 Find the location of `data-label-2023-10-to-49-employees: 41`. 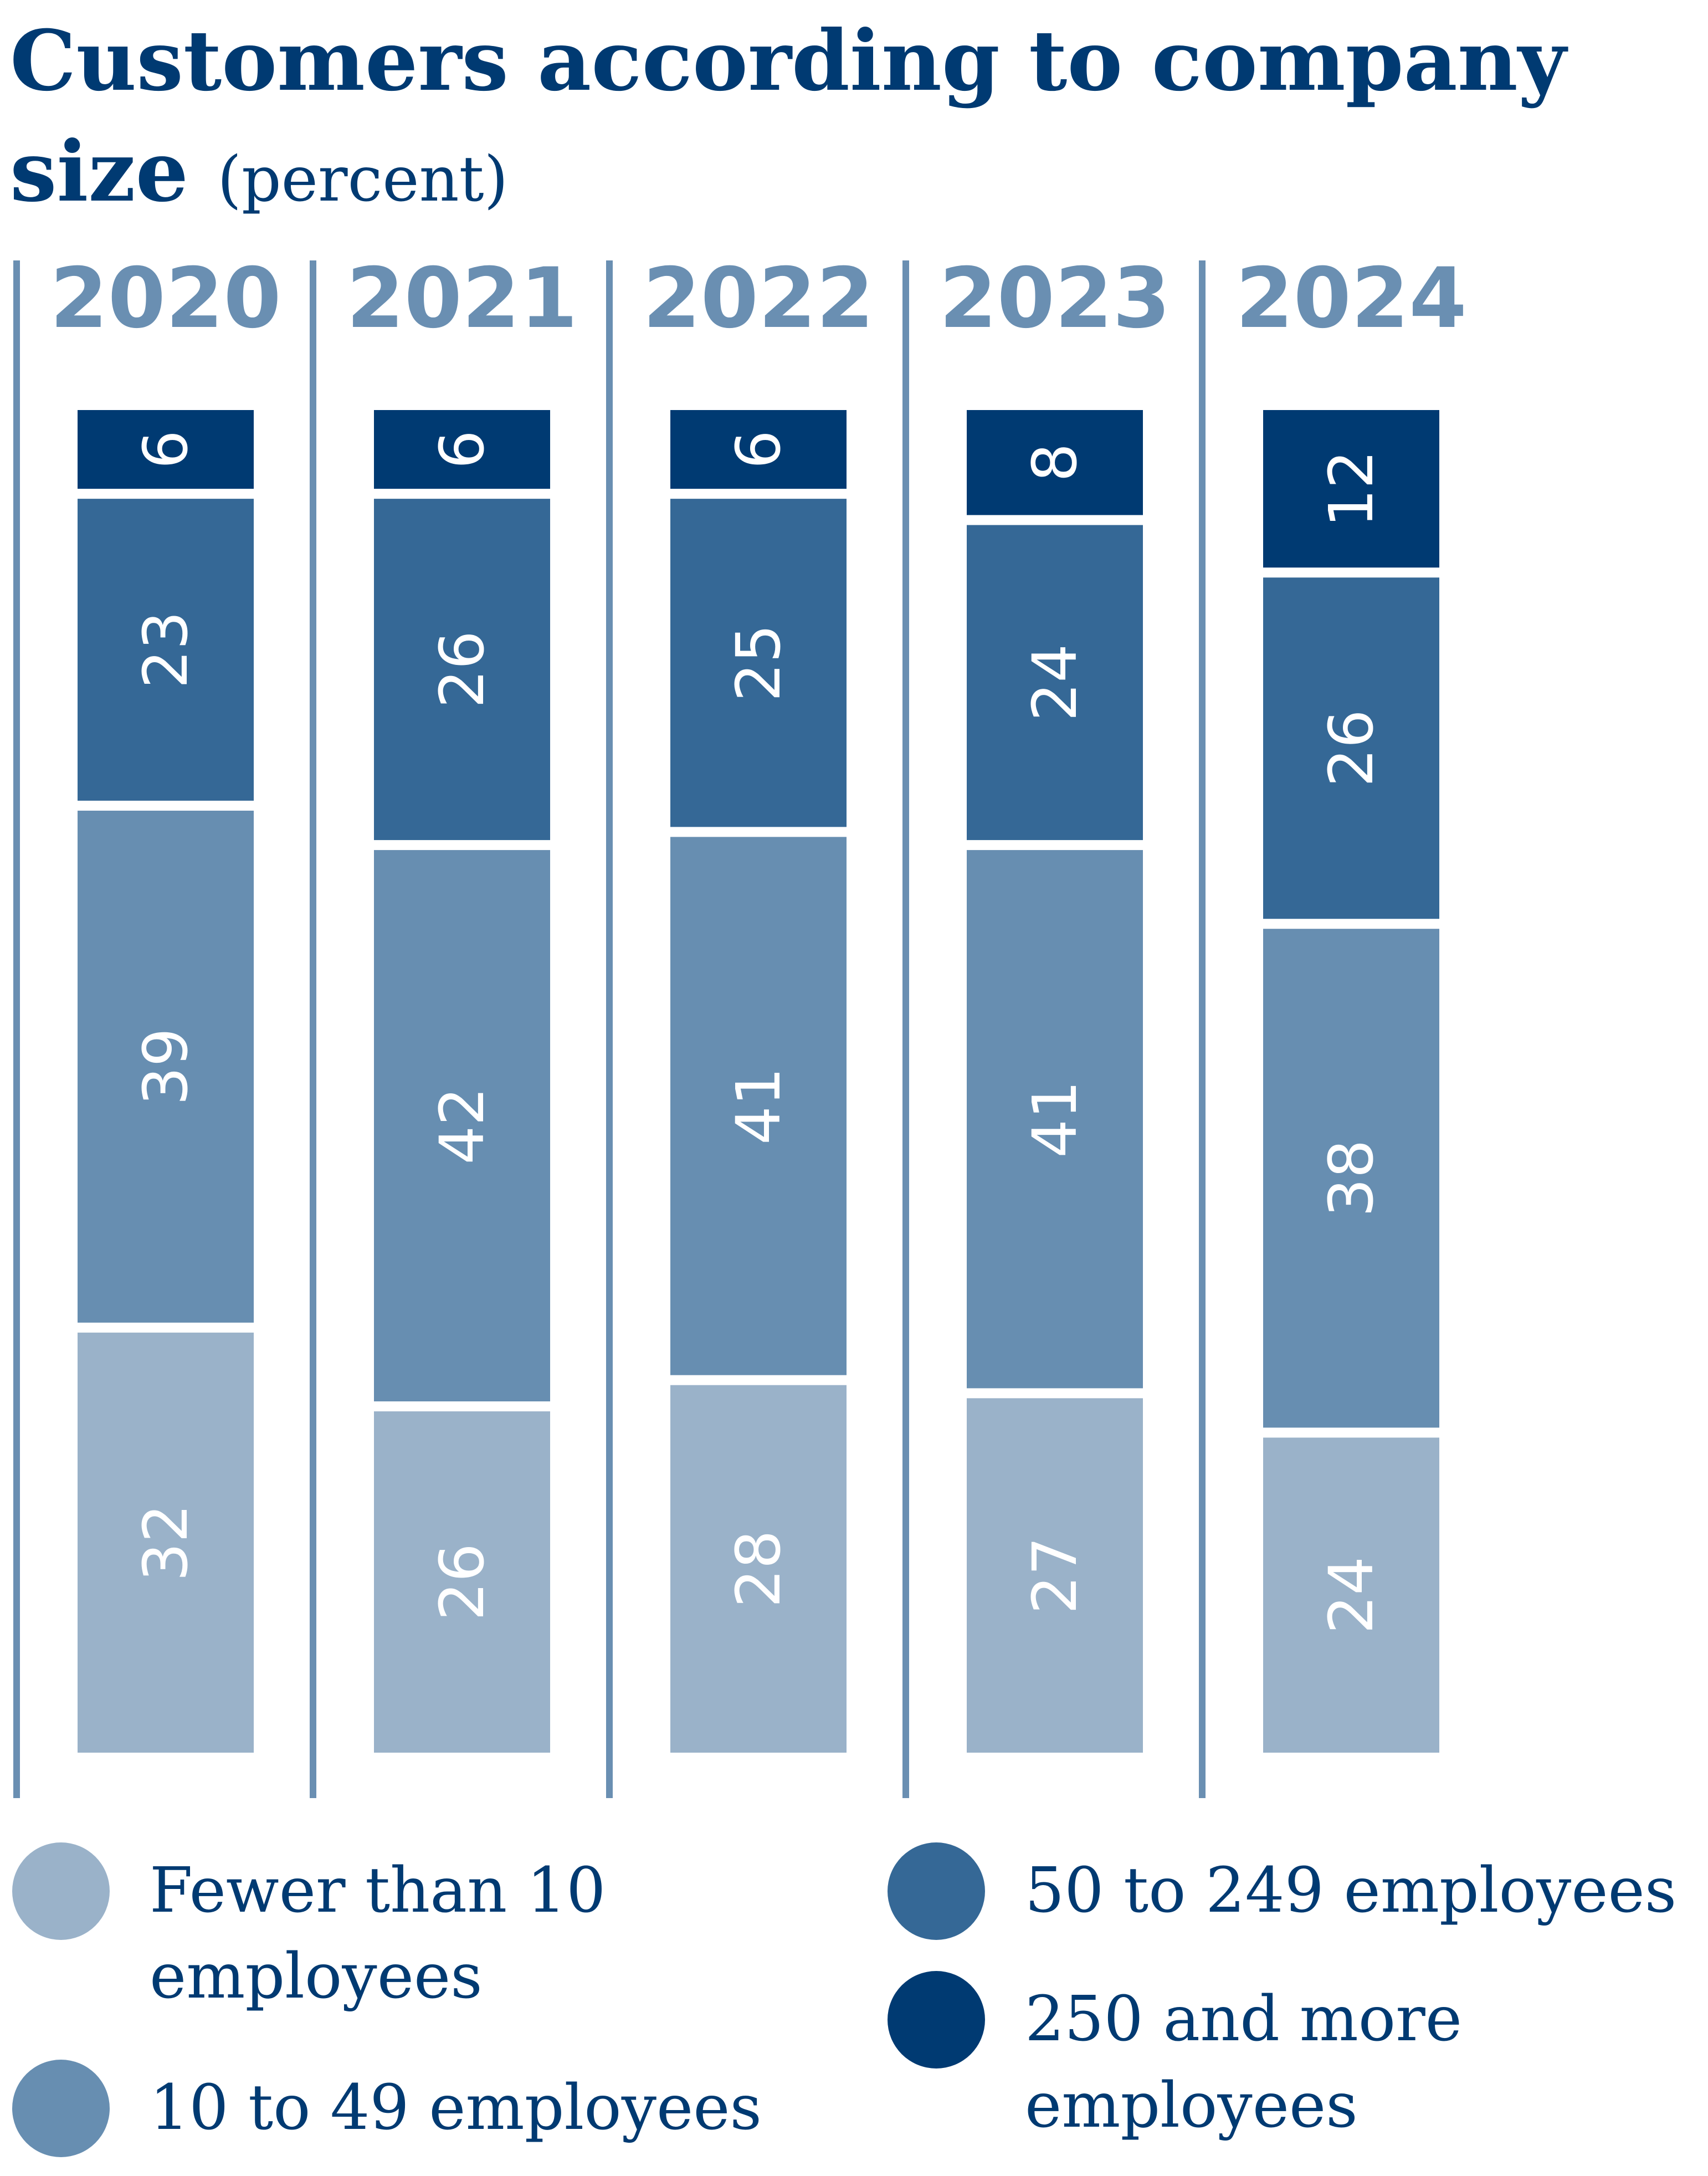

data-label-2023-10-to-49-employees: 41 is located at coordinates (1054, 1119).